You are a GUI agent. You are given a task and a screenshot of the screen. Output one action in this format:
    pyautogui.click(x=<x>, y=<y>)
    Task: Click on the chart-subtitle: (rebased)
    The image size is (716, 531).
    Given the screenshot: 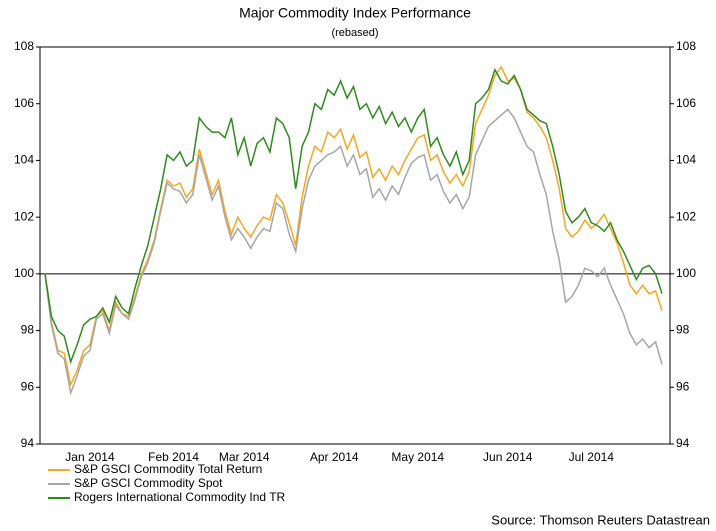 What is the action you would take?
    pyautogui.click(x=354, y=33)
    